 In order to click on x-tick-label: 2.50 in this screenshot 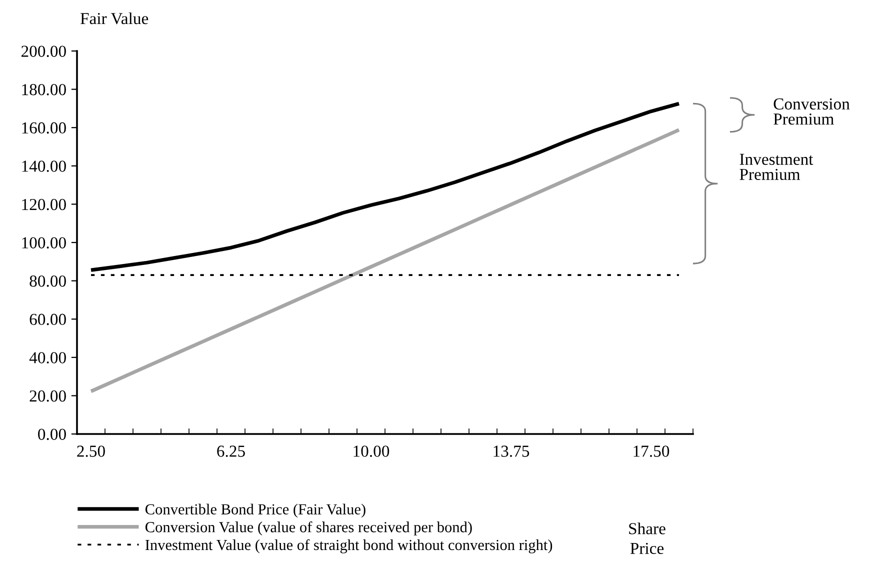, I will do `click(91, 451)`.